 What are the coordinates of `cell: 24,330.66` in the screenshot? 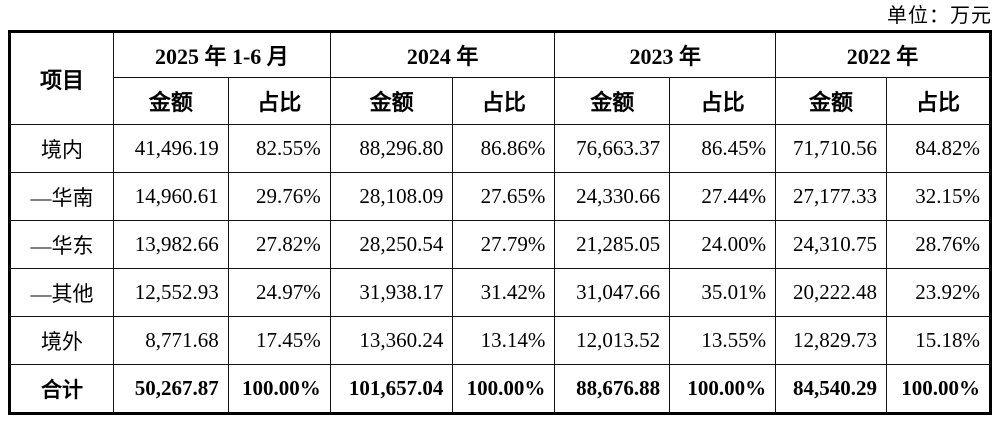 It's located at (612, 196).